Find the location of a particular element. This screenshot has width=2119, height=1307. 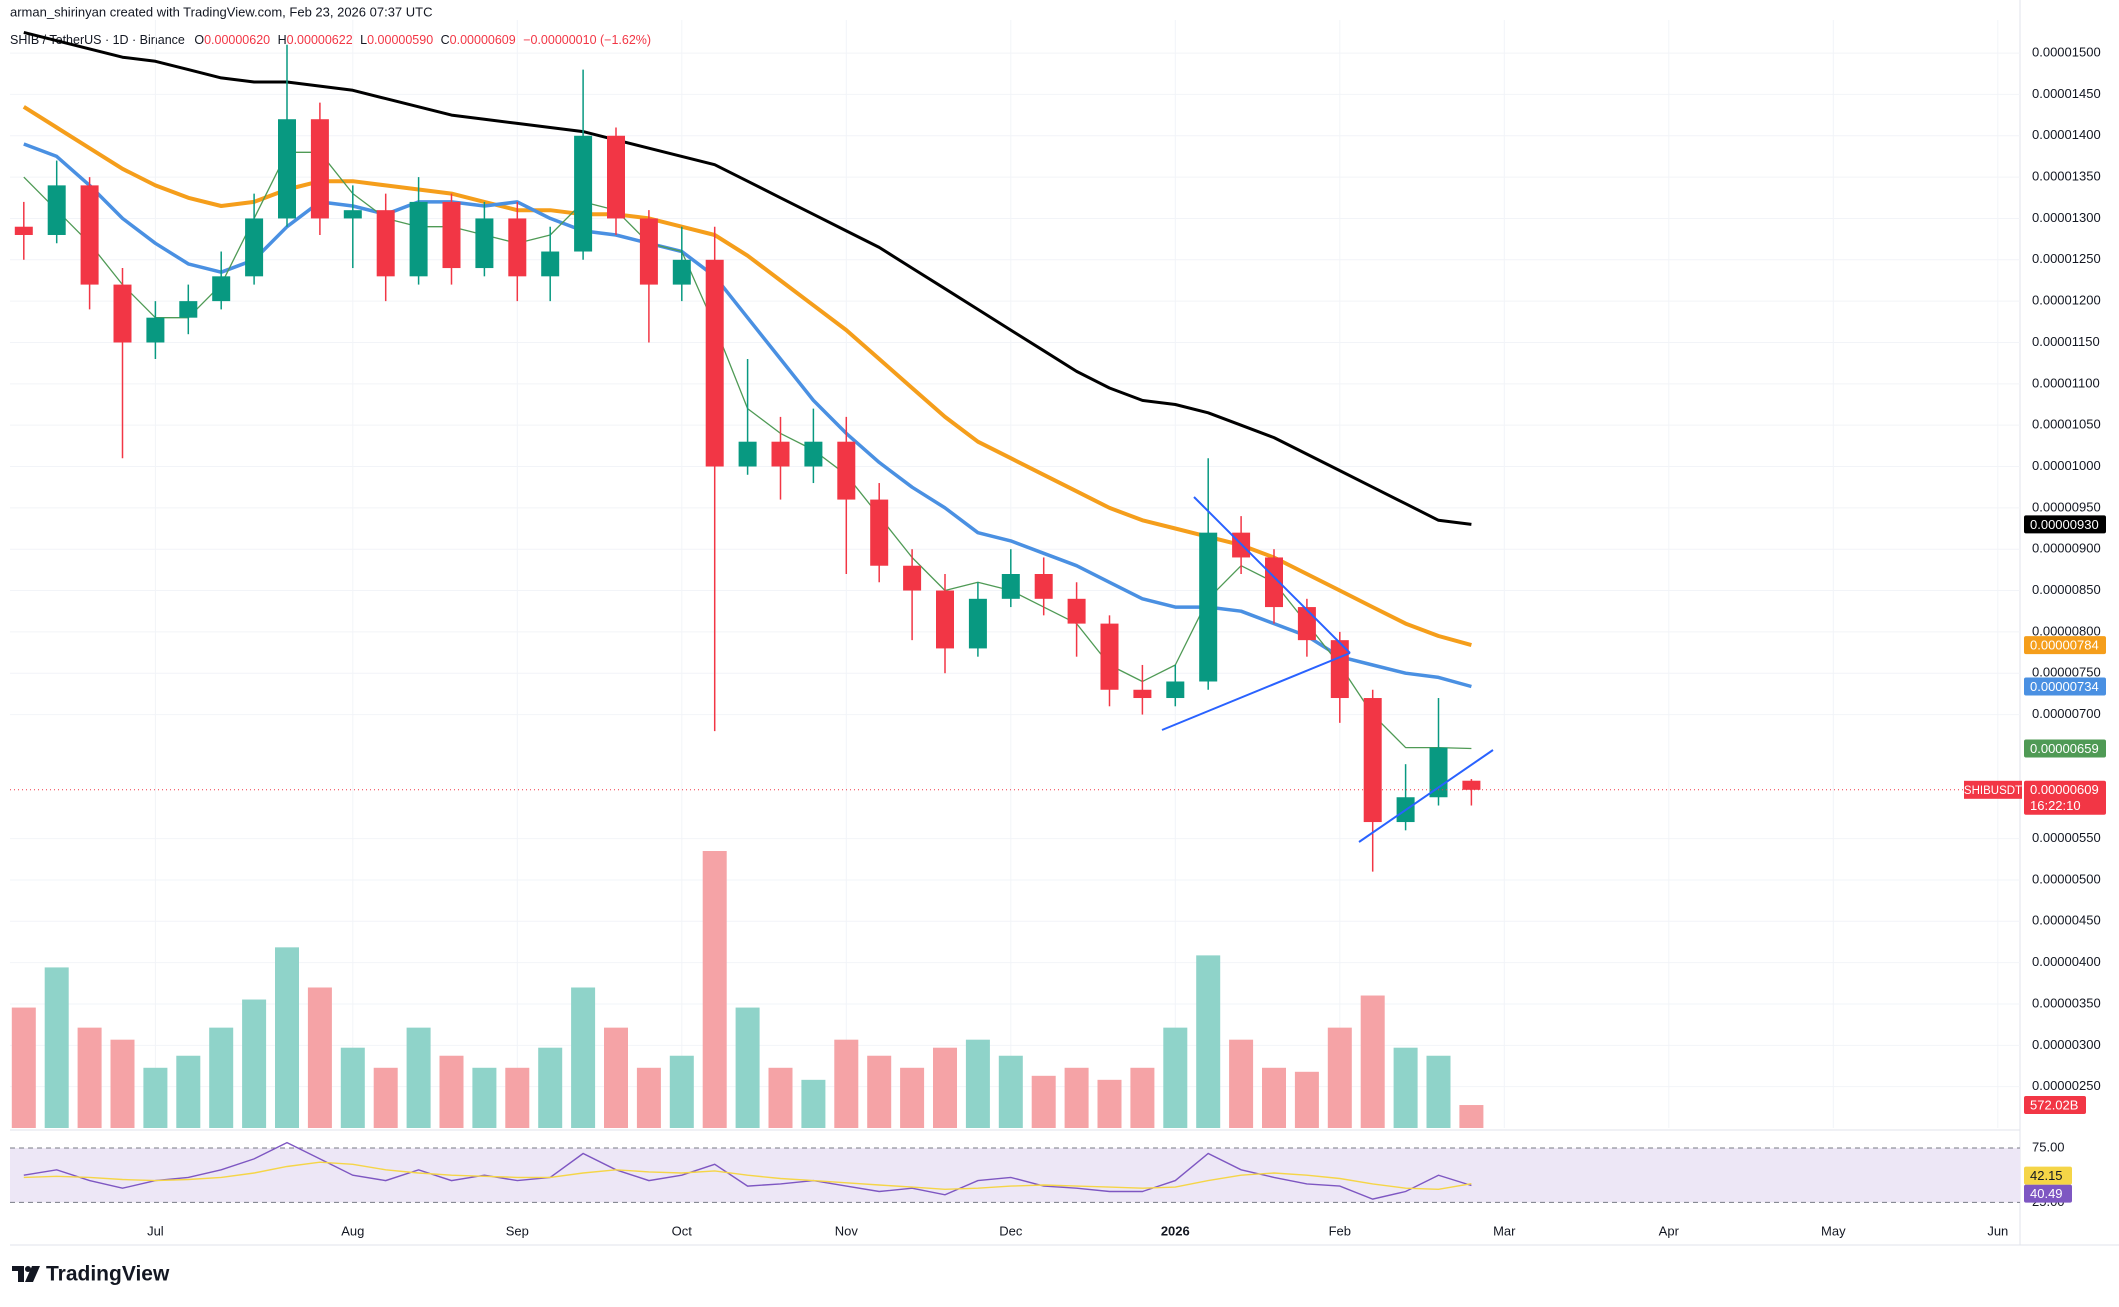

rsi-value-label: 40.49 is located at coordinates (2046, 1193).